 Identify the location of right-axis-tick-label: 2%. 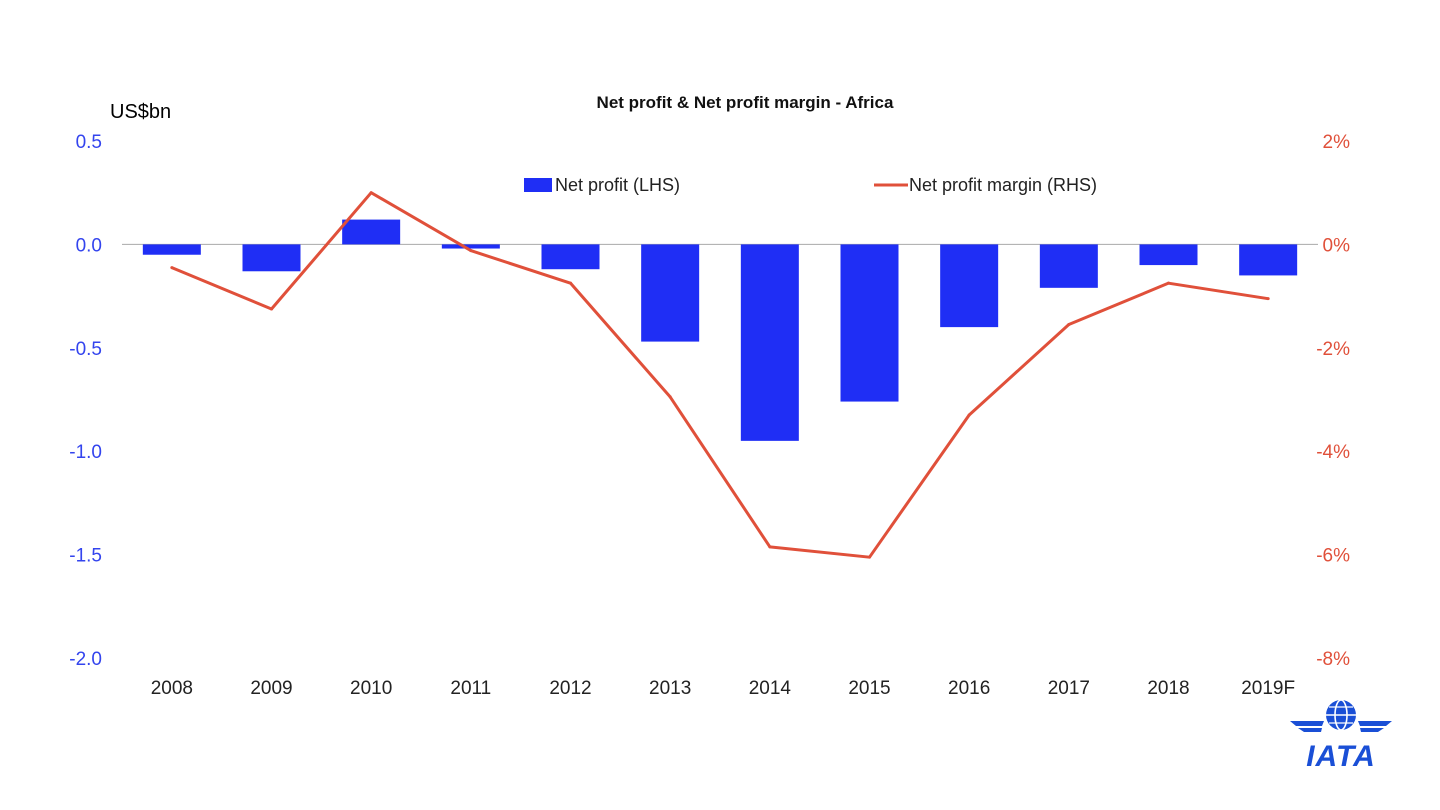
(1337, 142).